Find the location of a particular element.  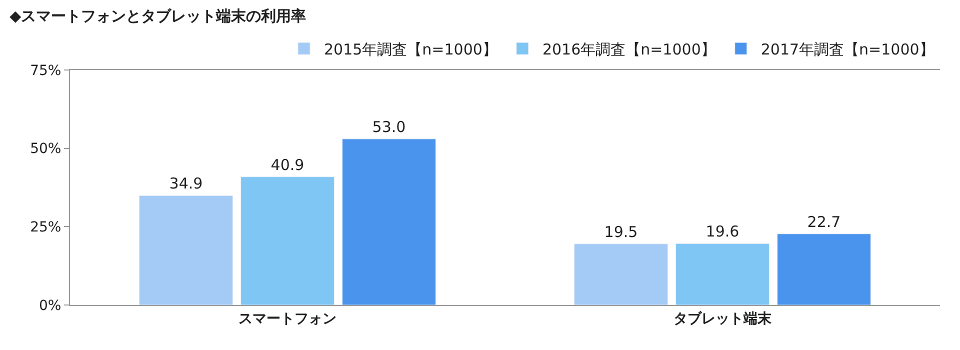

y-tick-label: 50% is located at coordinates (46, 149).